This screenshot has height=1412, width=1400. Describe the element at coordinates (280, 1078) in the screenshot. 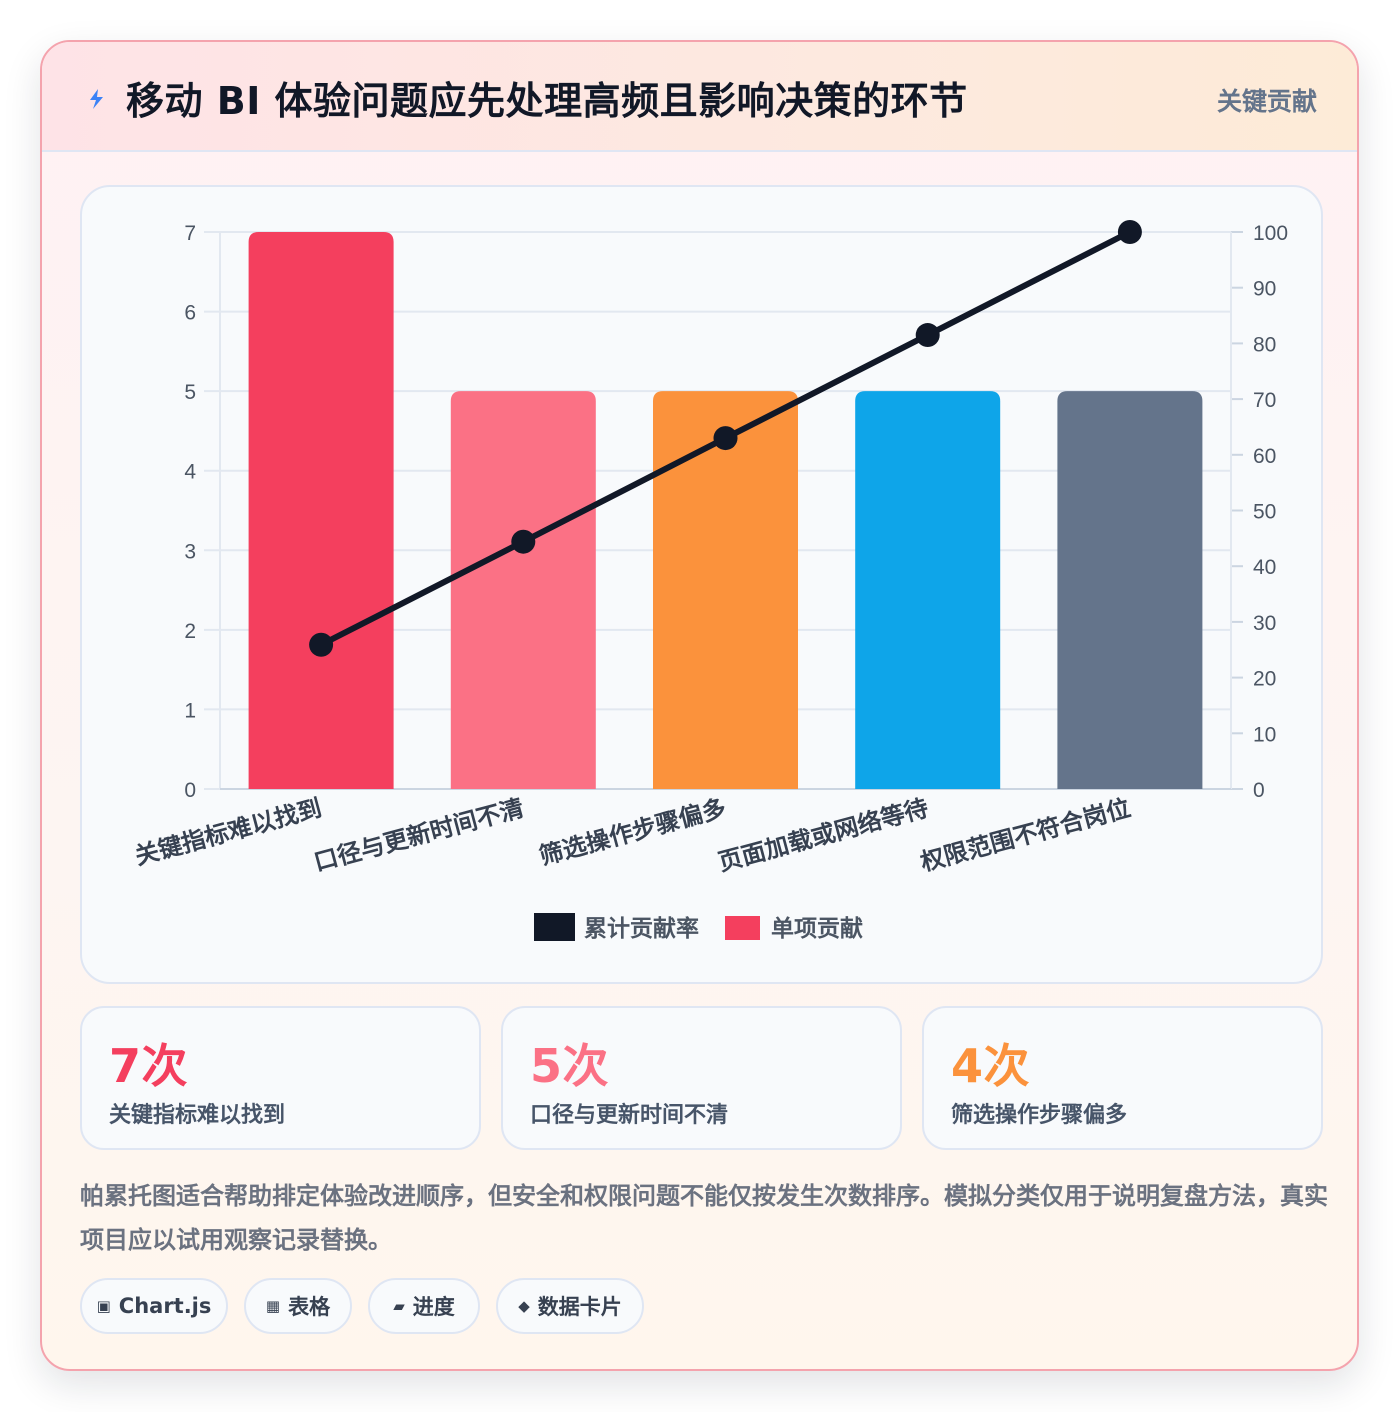

I see `stat-card: 7次 关键指标难以找到` at that location.